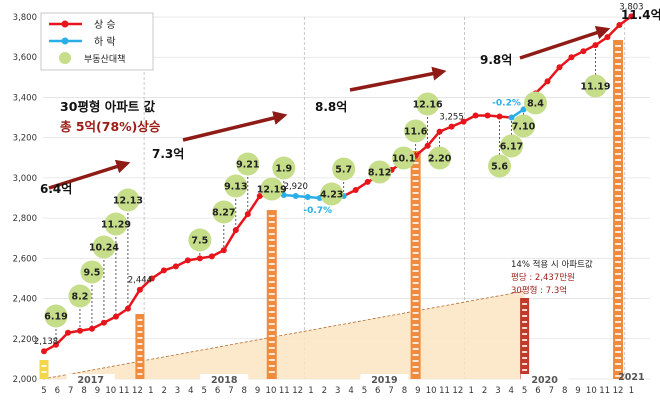 The height and width of the screenshot is (404, 660). Describe the element at coordinates (497, 391) in the screenshot. I see `x-tick-label: 3` at that location.